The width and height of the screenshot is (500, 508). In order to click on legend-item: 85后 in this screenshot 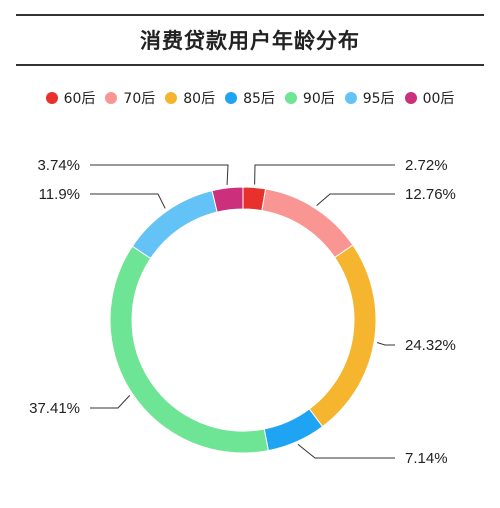, I will do `click(250, 98)`.